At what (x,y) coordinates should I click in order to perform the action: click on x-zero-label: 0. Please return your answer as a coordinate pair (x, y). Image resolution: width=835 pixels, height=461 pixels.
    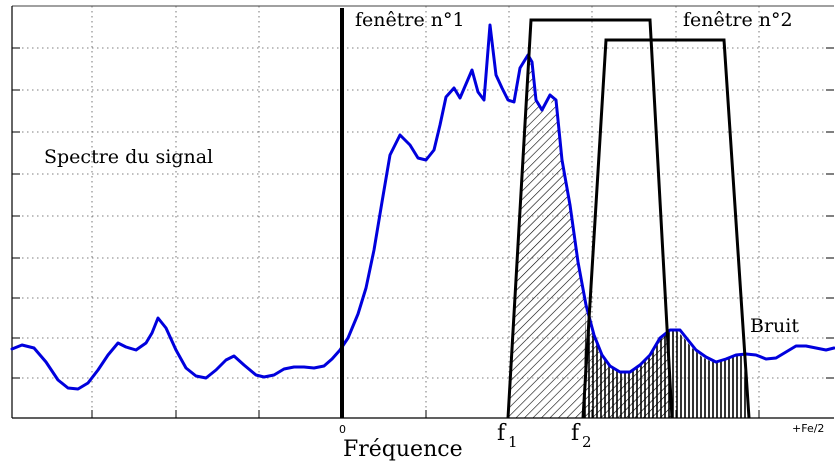
    Looking at the image, I should click on (342, 429).